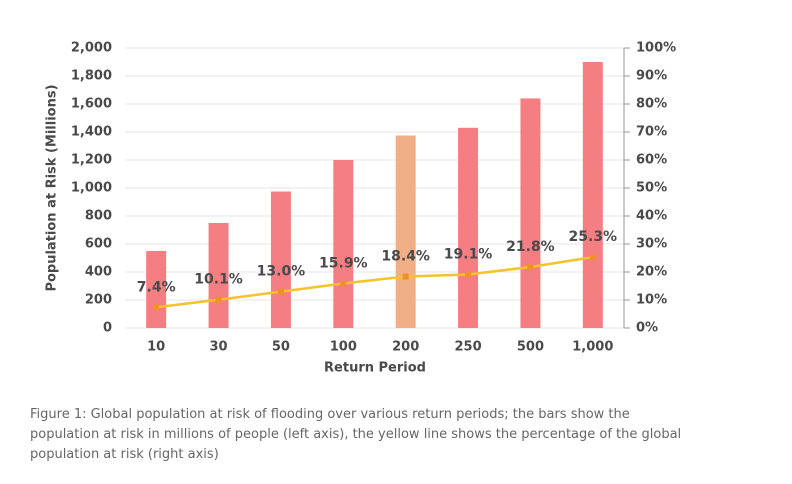 Image resolution: width=792 pixels, height=484 pixels. What do you see at coordinates (651, 132) in the screenshot?
I see `y2-tick-label: 70%` at bounding box center [651, 132].